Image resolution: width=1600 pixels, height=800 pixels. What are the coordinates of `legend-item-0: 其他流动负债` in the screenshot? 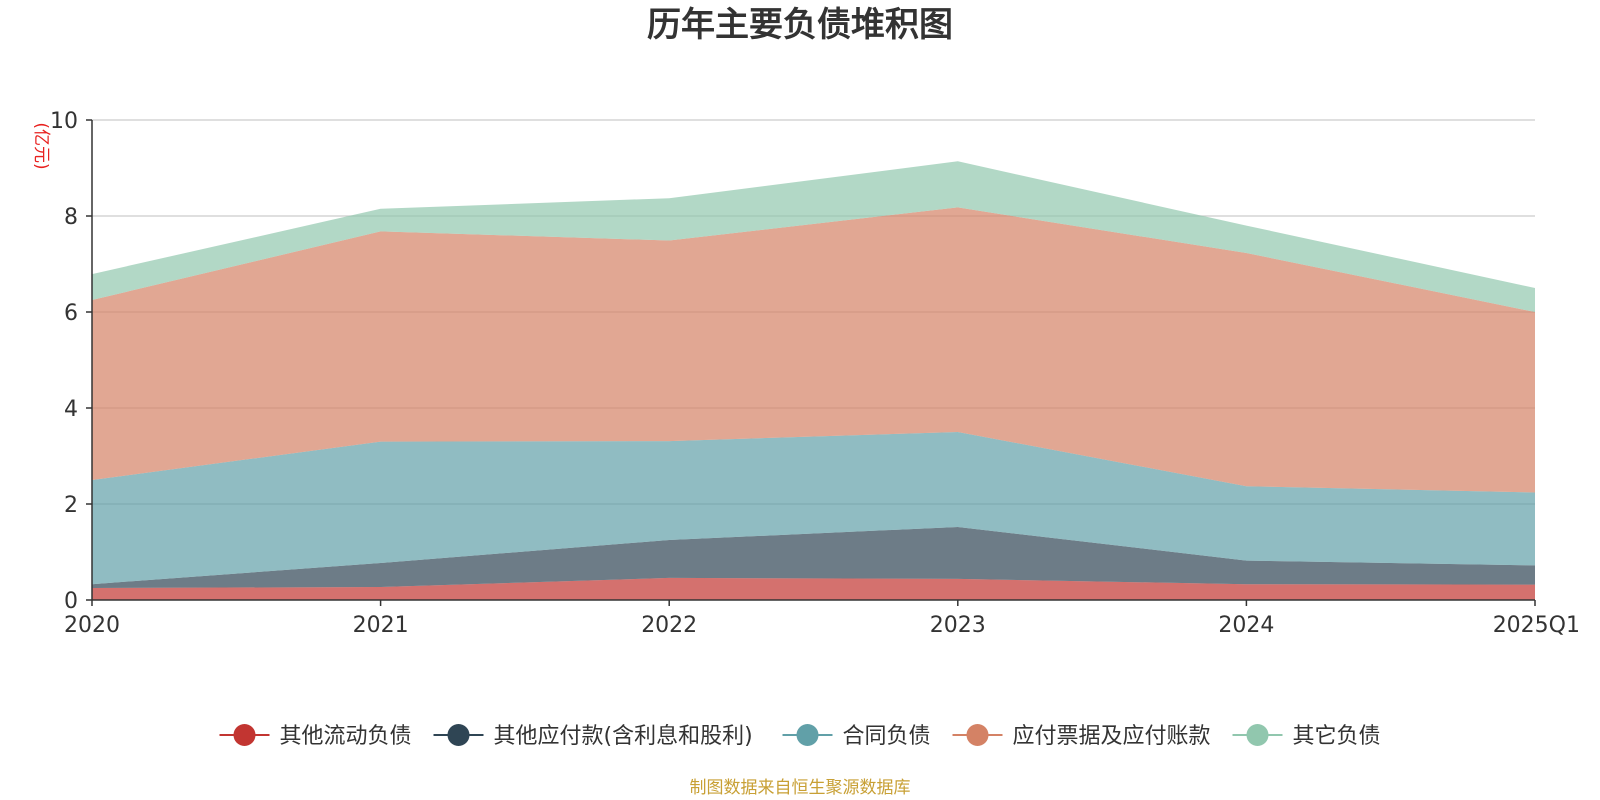 It's located at (315, 736).